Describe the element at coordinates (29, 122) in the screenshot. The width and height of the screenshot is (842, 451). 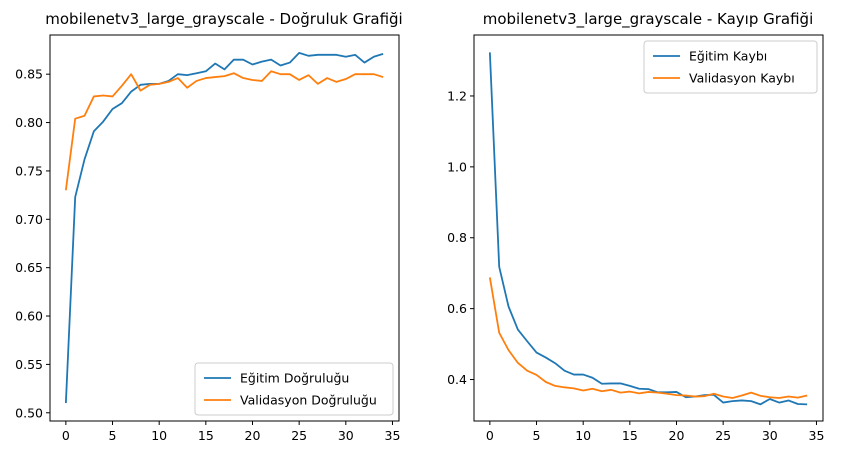
I see `accuracy-y-tick-label: 0.80` at that location.